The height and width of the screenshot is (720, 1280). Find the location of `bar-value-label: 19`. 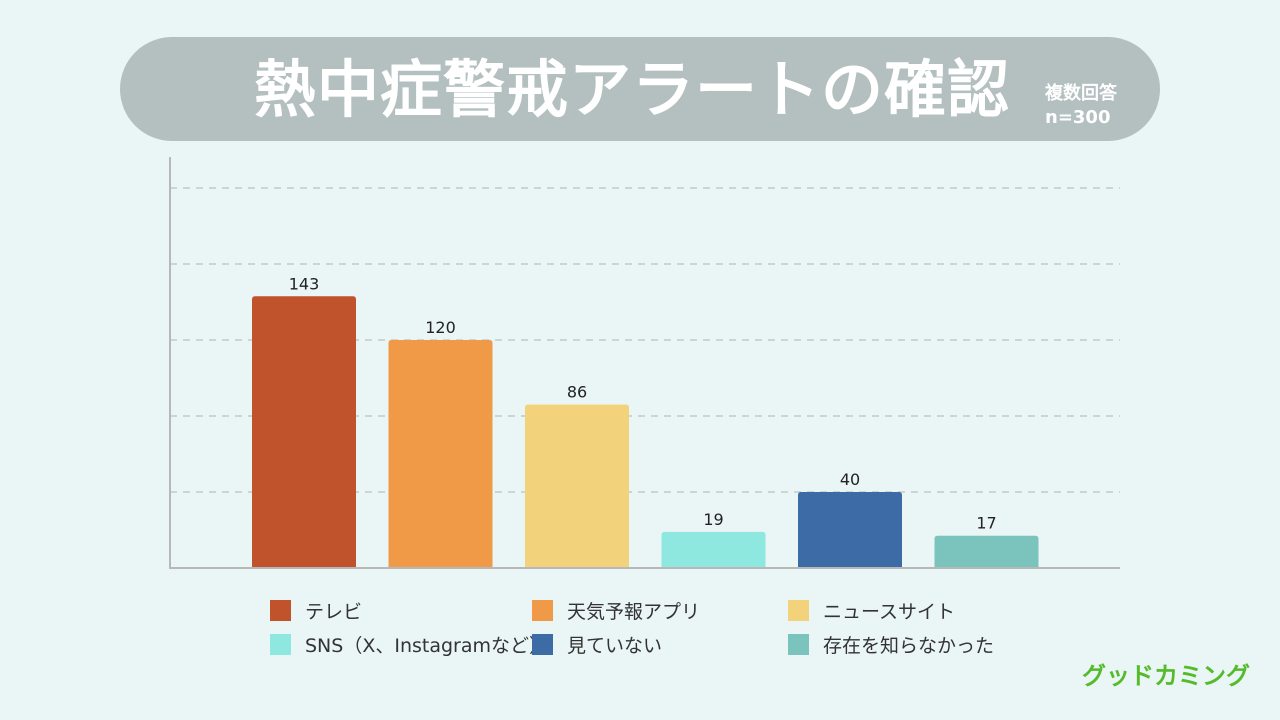

bar-value-label: 19 is located at coordinates (713, 519).